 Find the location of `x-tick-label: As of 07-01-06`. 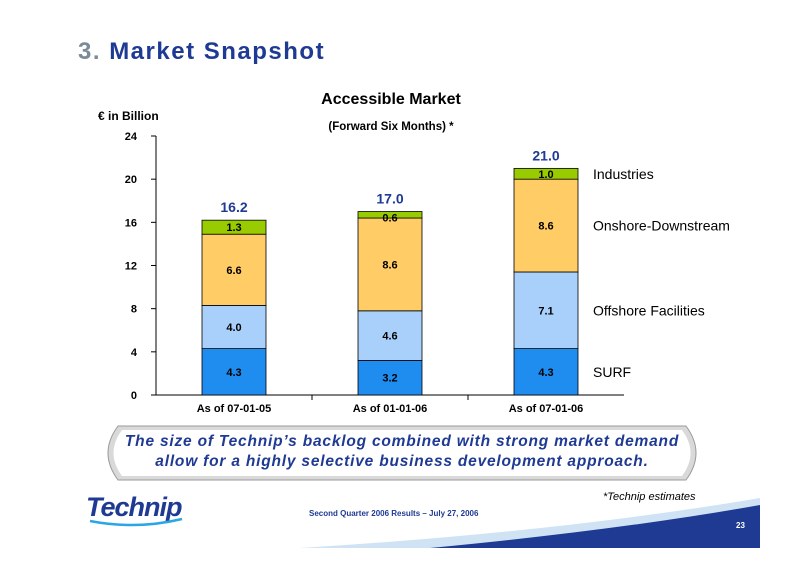

x-tick-label: As of 07-01-06 is located at coordinates (546, 409).